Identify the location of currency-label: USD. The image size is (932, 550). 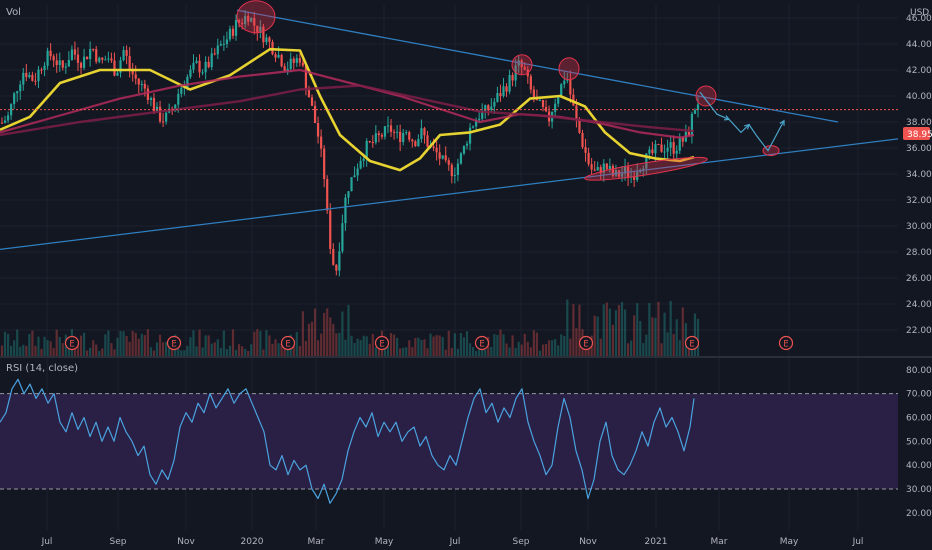
(919, 13).